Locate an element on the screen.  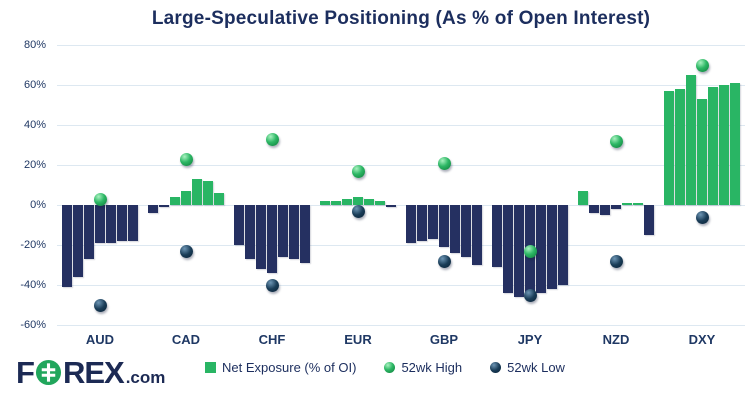
x-axis-label-chf: CHF is located at coordinates (272, 339).